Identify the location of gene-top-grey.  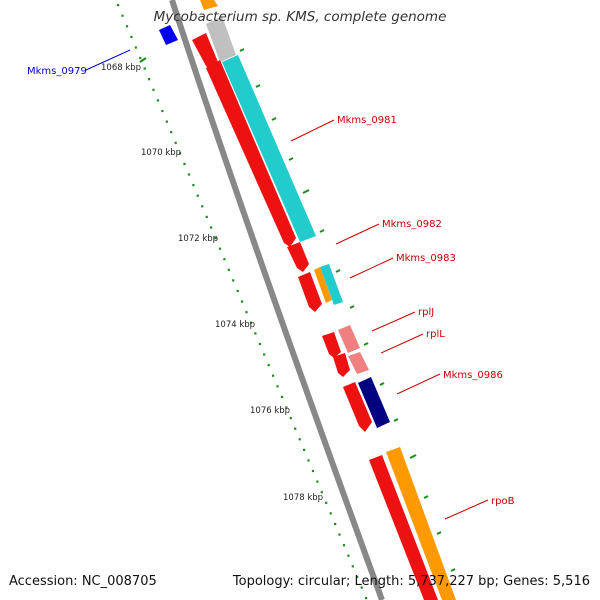
(221, 39).